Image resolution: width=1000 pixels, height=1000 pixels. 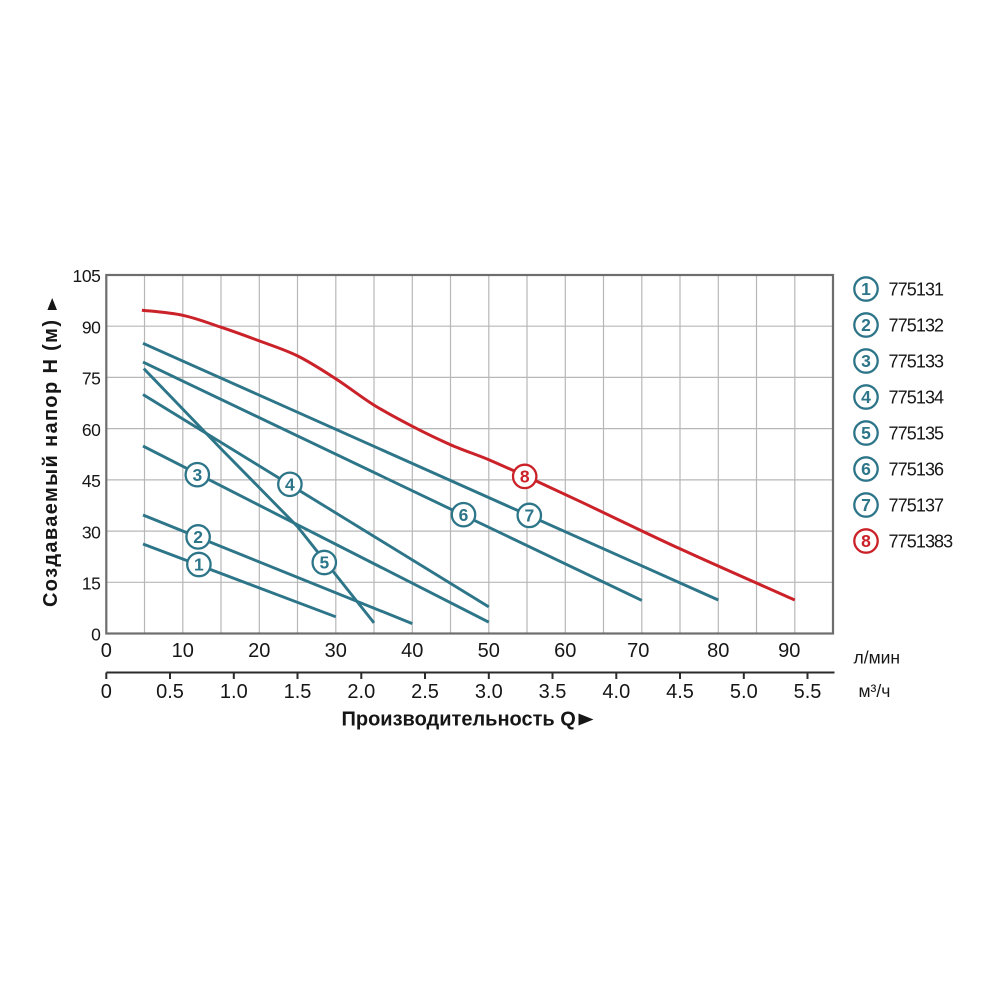 I want to click on svg-text: 2.5, so click(x=425, y=692).